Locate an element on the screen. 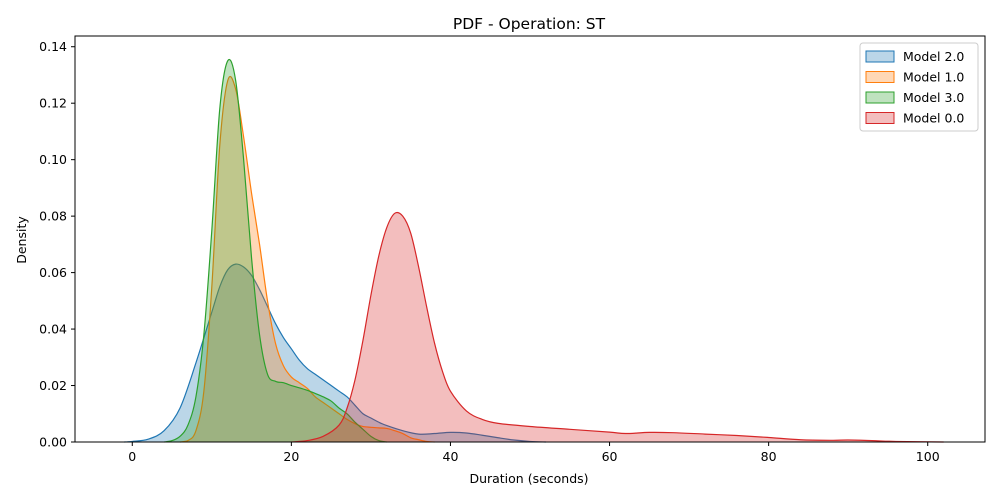  y-tick-label: 0.04 is located at coordinates (53, 329).